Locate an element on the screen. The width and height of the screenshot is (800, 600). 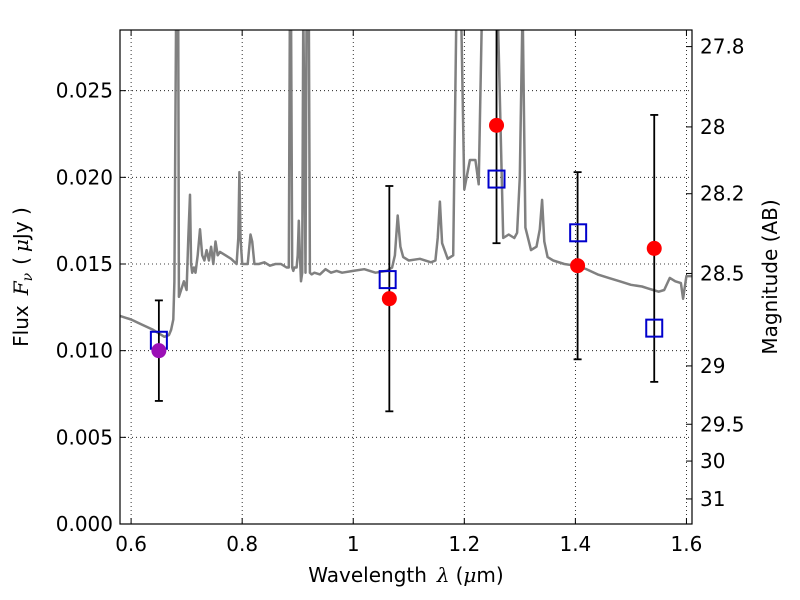
magnitude-tick-label: 28 is located at coordinates (712, 127).